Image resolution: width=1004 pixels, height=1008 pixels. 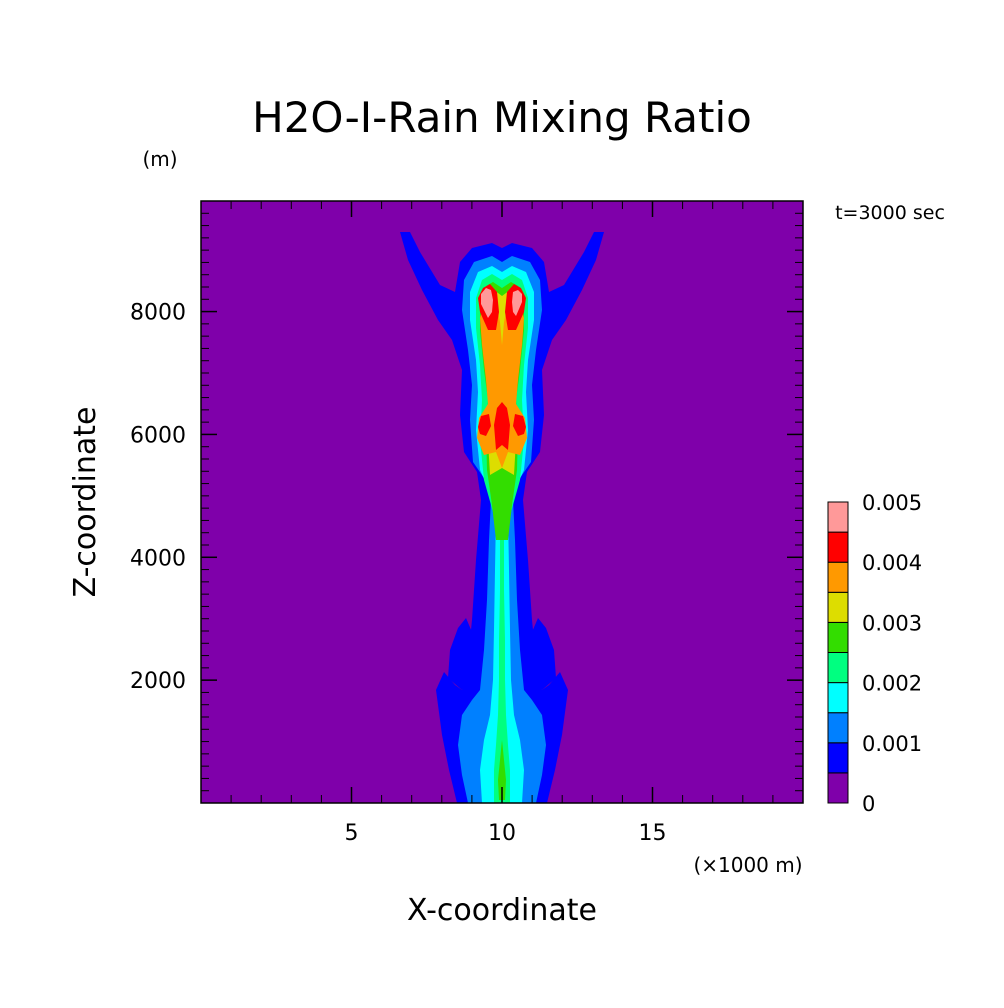 I want to click on y-unit-label: (m), so click(x=159, y=159).